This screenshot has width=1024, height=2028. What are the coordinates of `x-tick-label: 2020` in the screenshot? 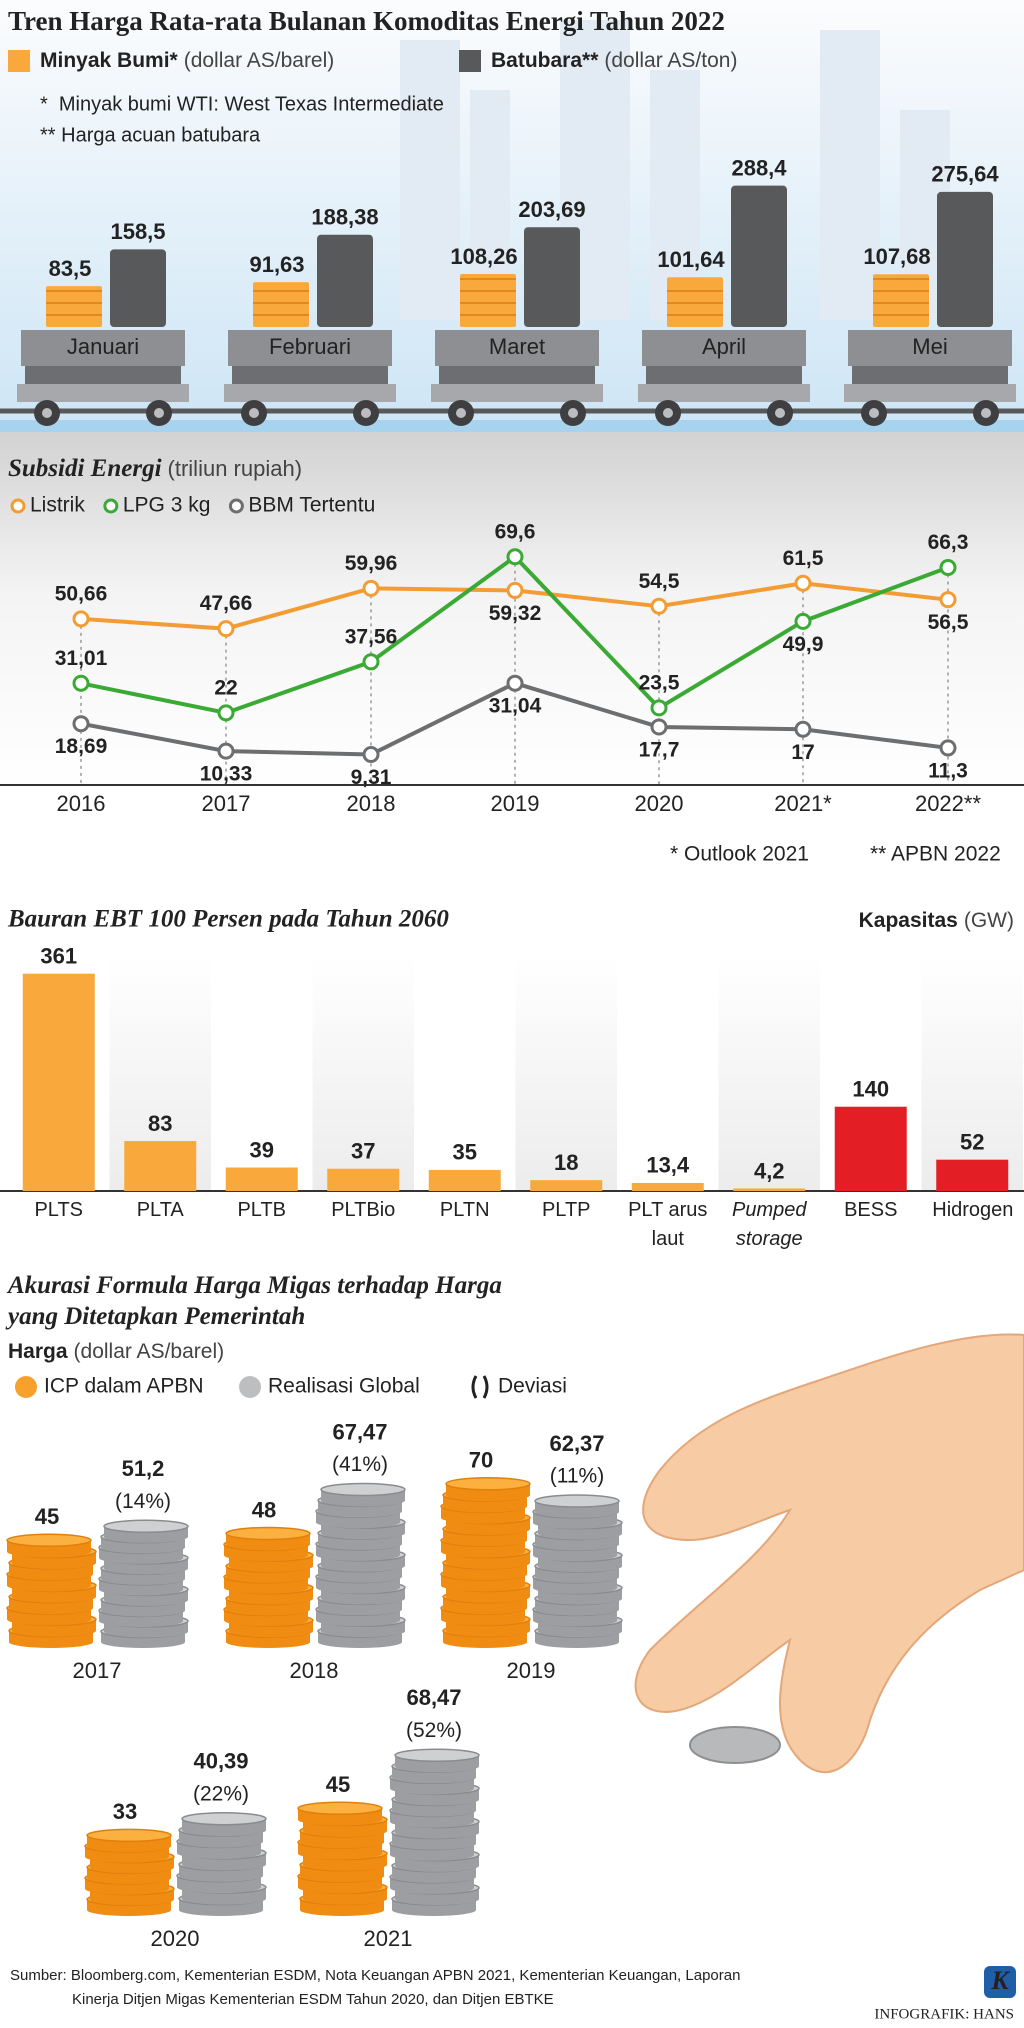 It's located at (659, 803).